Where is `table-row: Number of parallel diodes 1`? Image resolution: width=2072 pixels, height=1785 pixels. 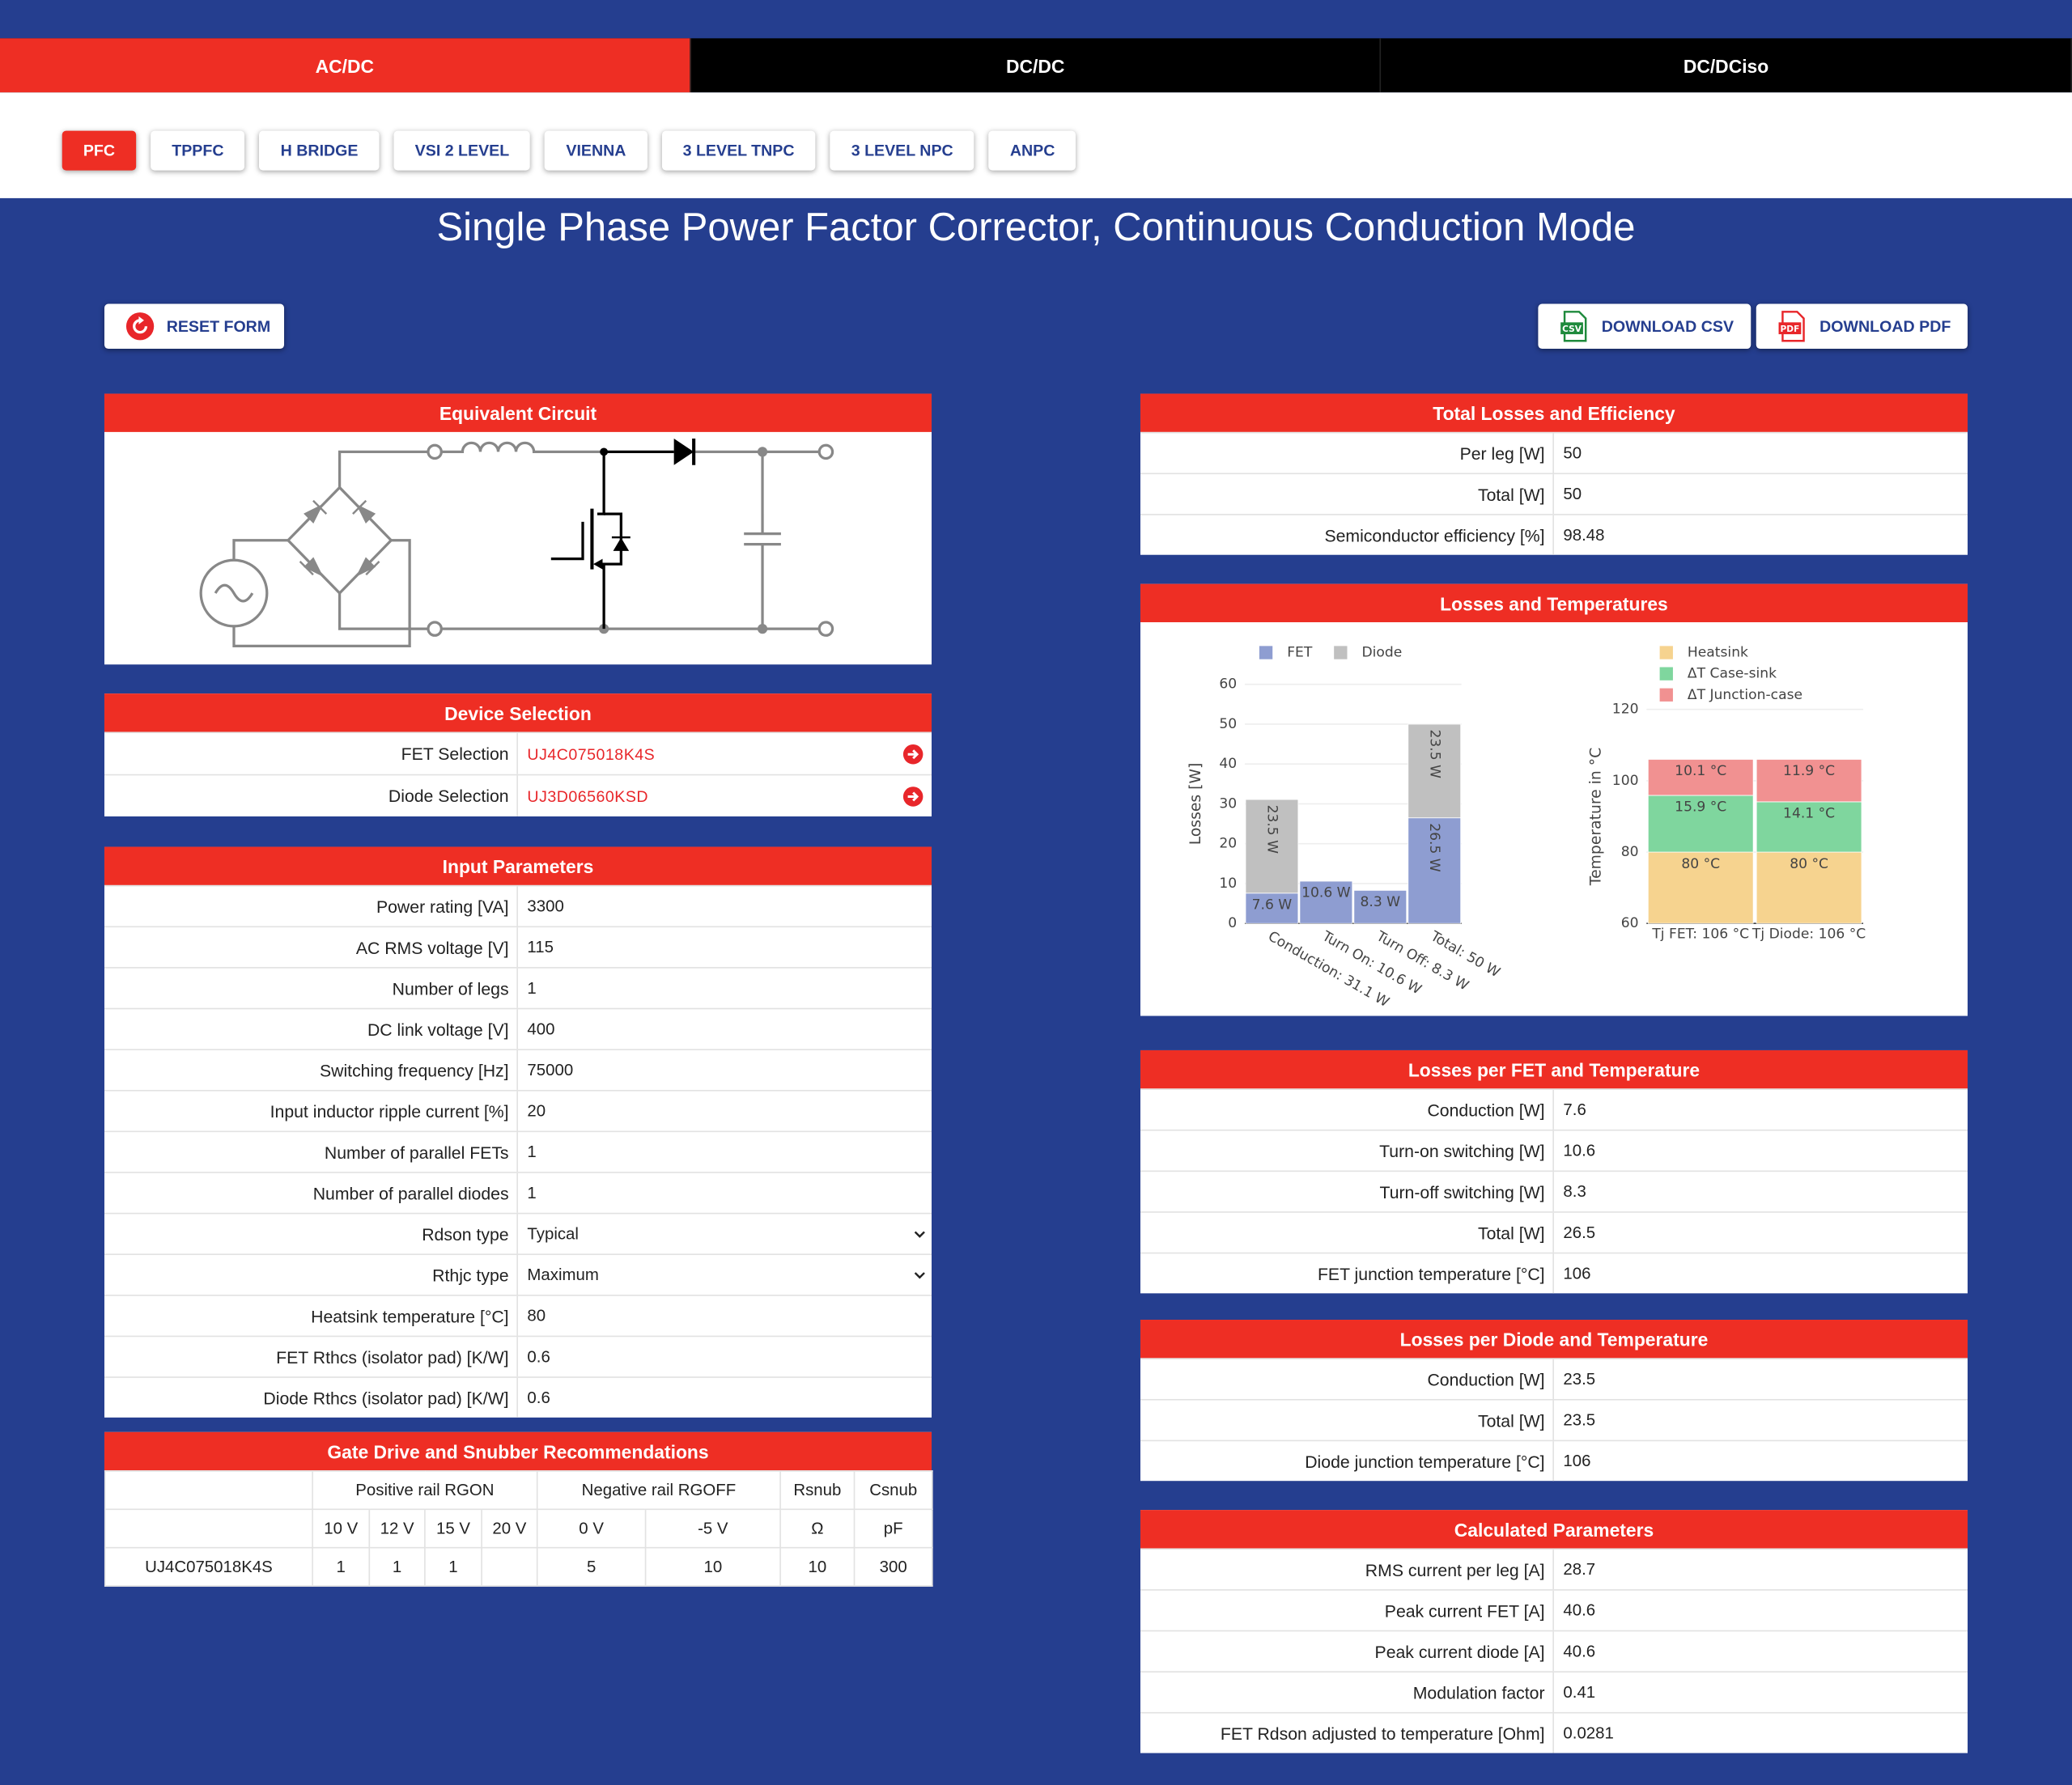
table-row: Number of parallel diodes 1 is located at coordinates (518, 1192).